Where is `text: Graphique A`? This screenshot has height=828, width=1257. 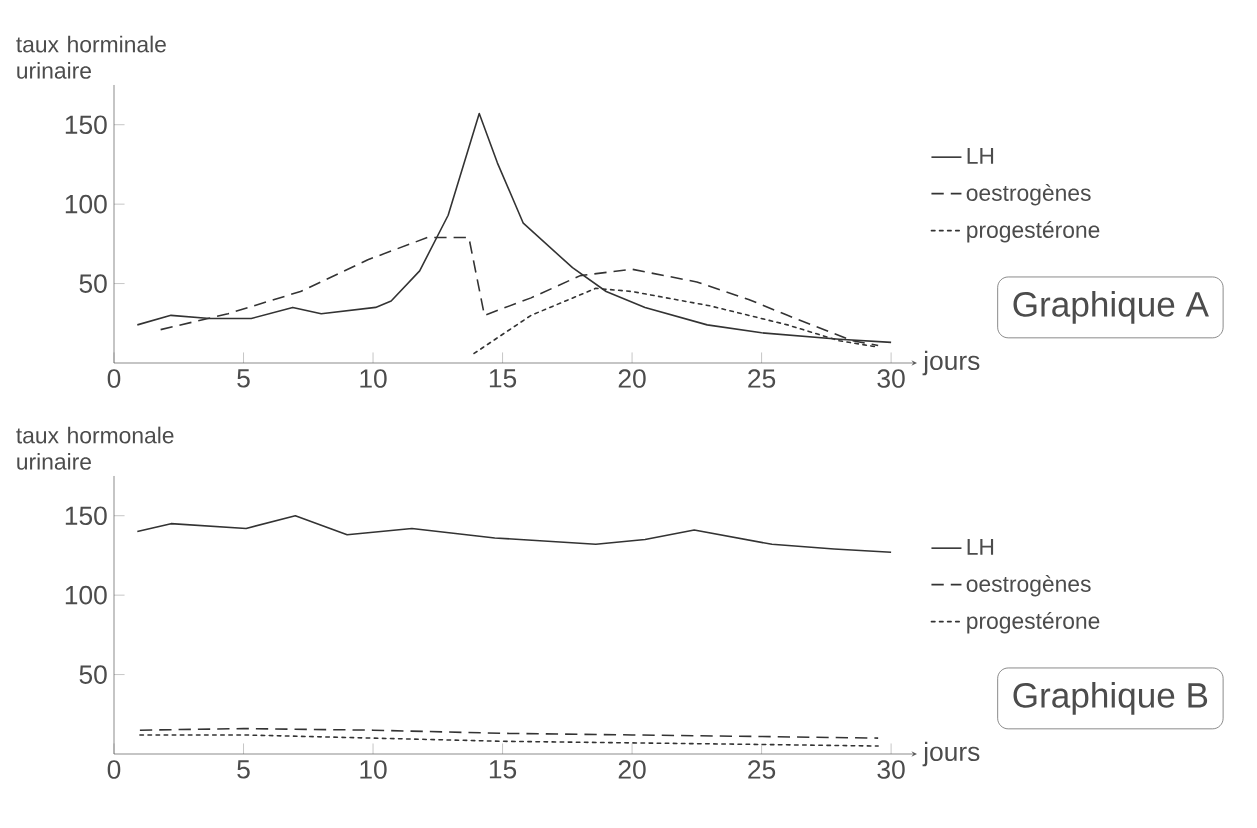 text: Graphique A is located at coordinates (1111, 307).